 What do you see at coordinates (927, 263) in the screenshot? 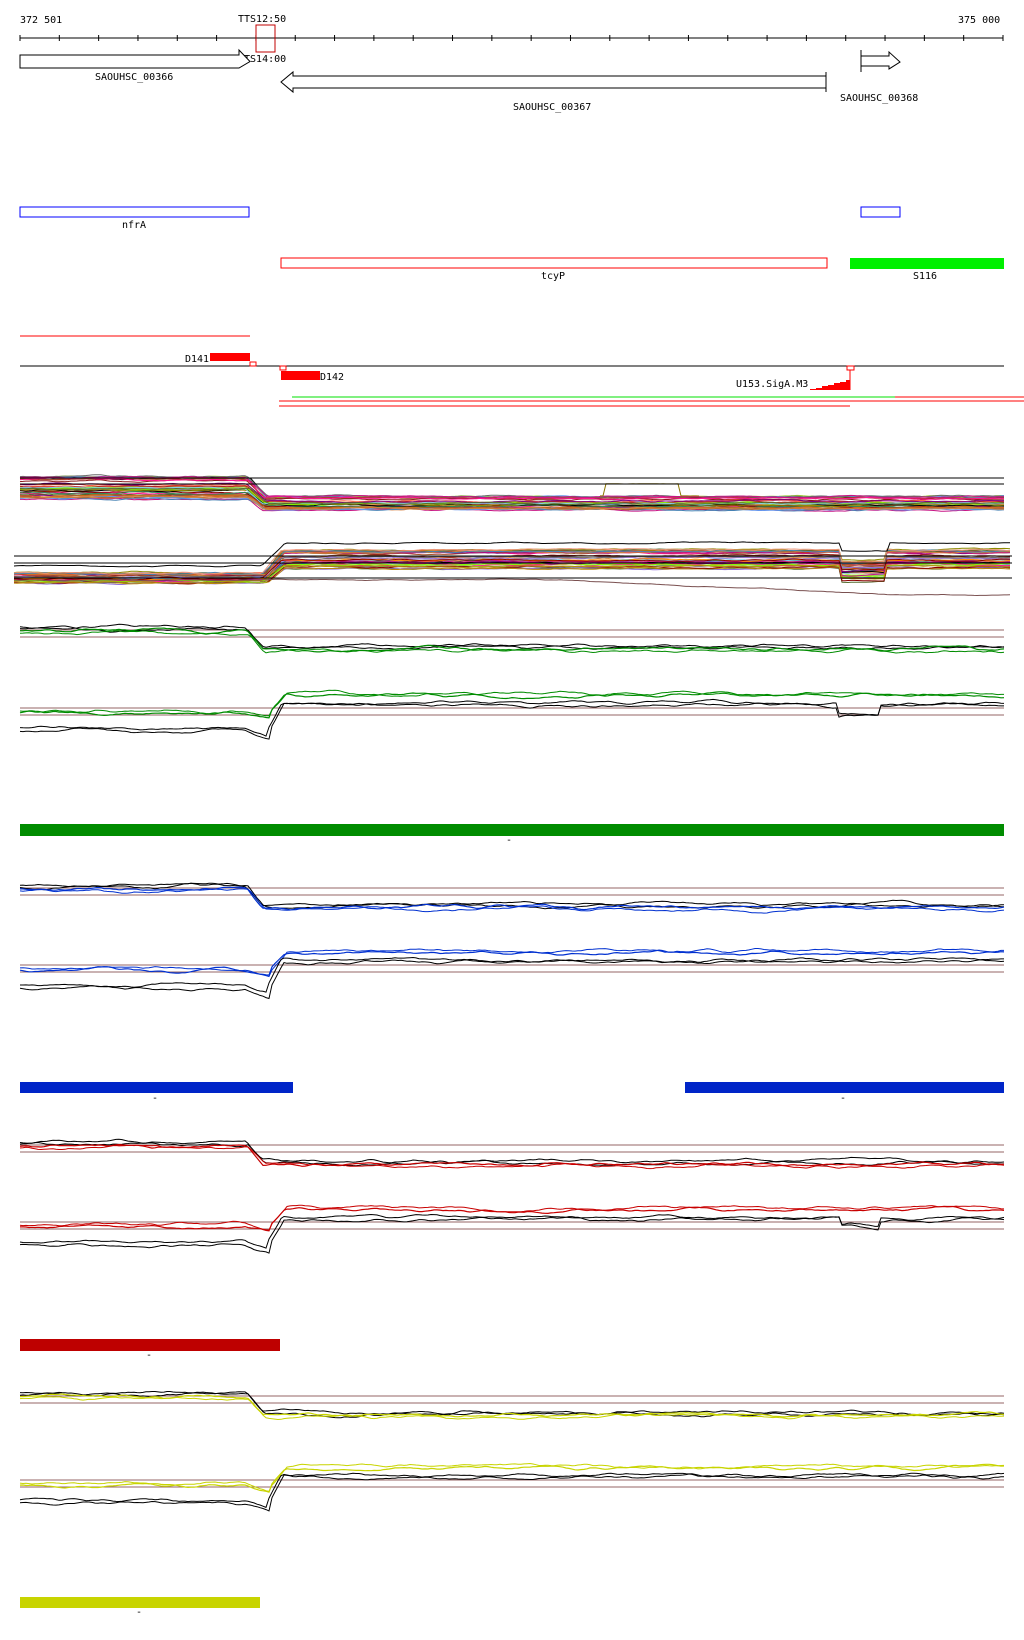
I see `s116-feature-bar` at bounding box center [927, 263].